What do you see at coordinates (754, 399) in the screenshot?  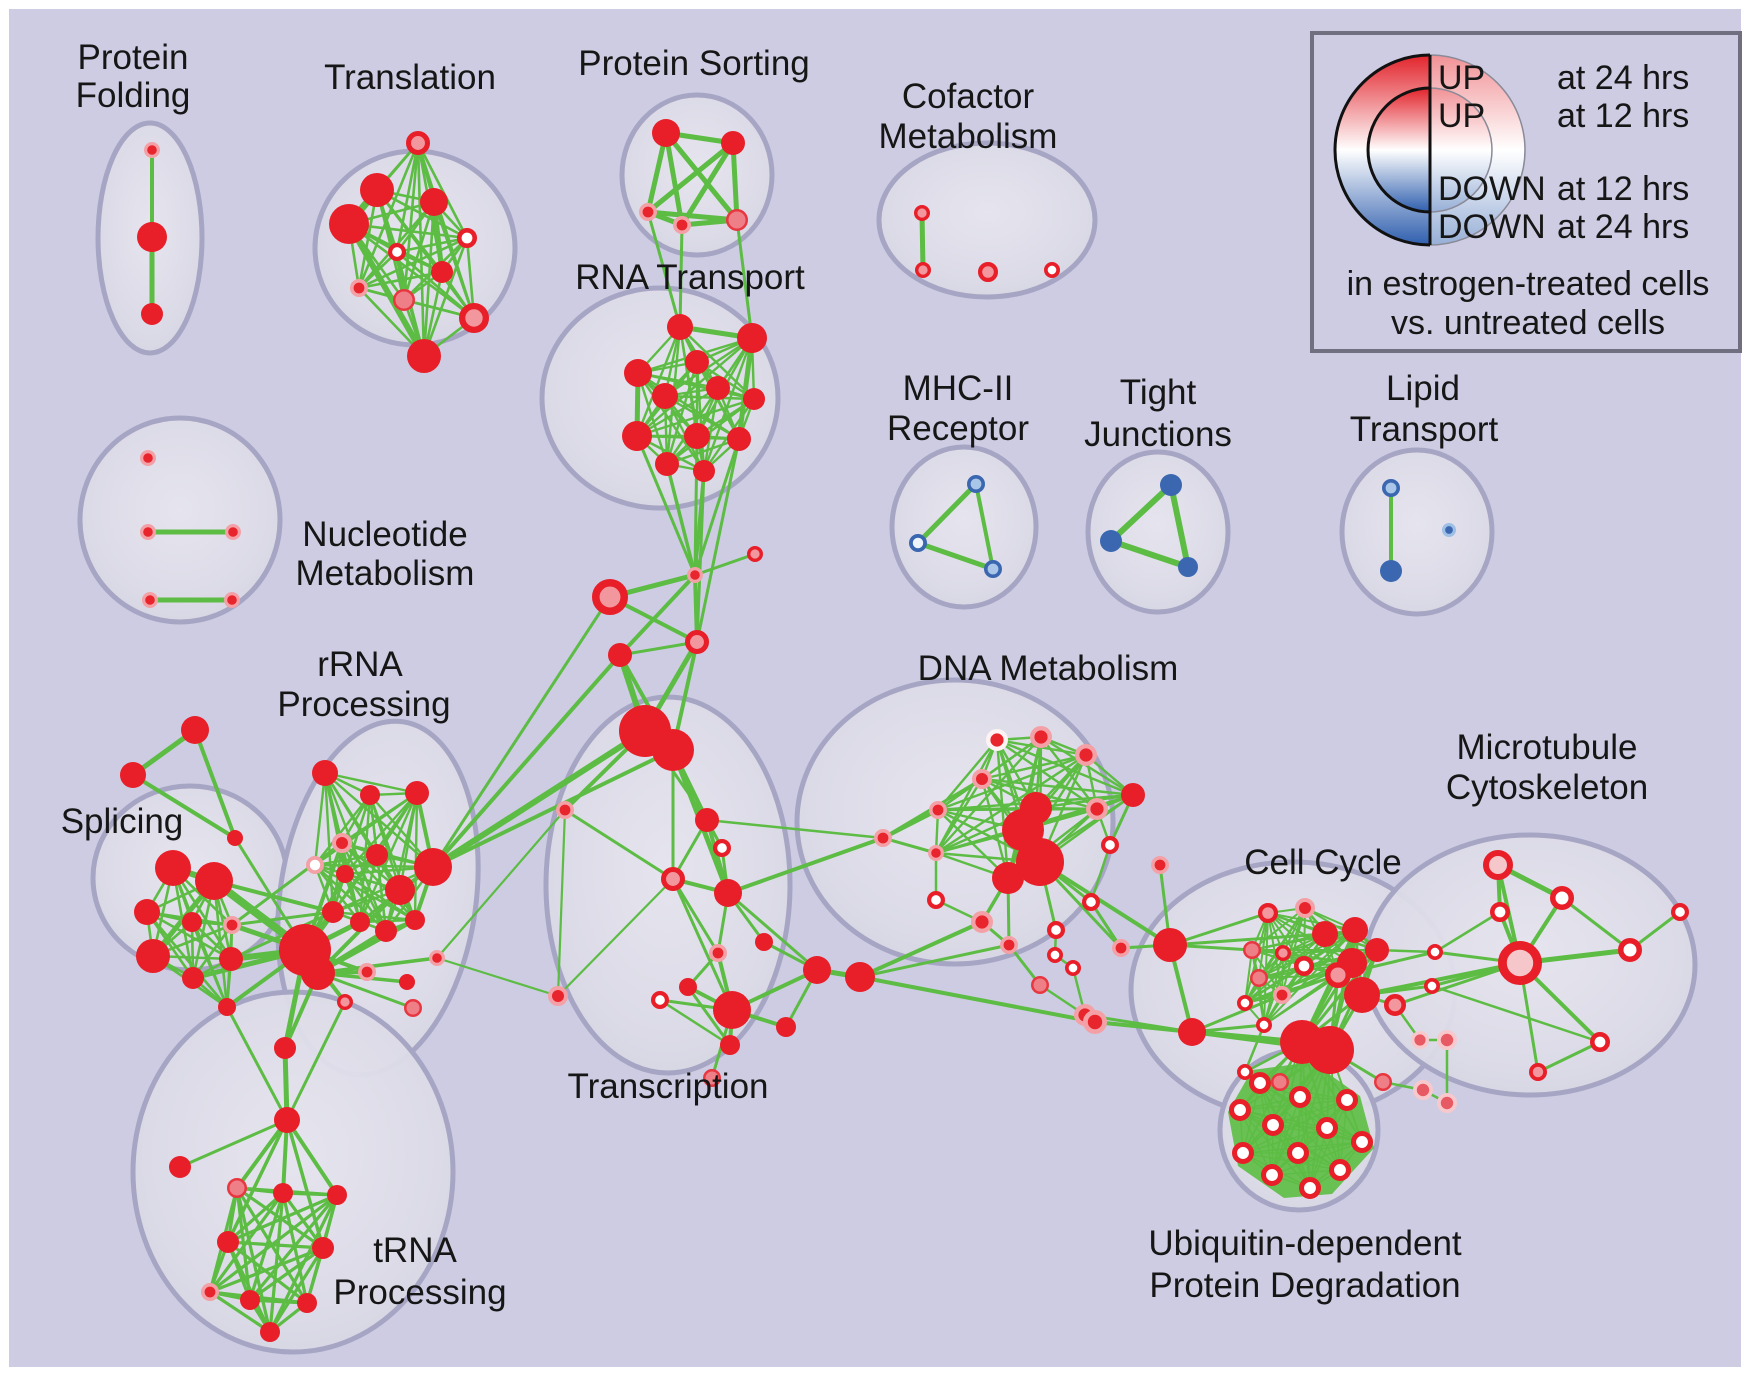 I see `gene-node-r6` at bounding box center [754, 399].